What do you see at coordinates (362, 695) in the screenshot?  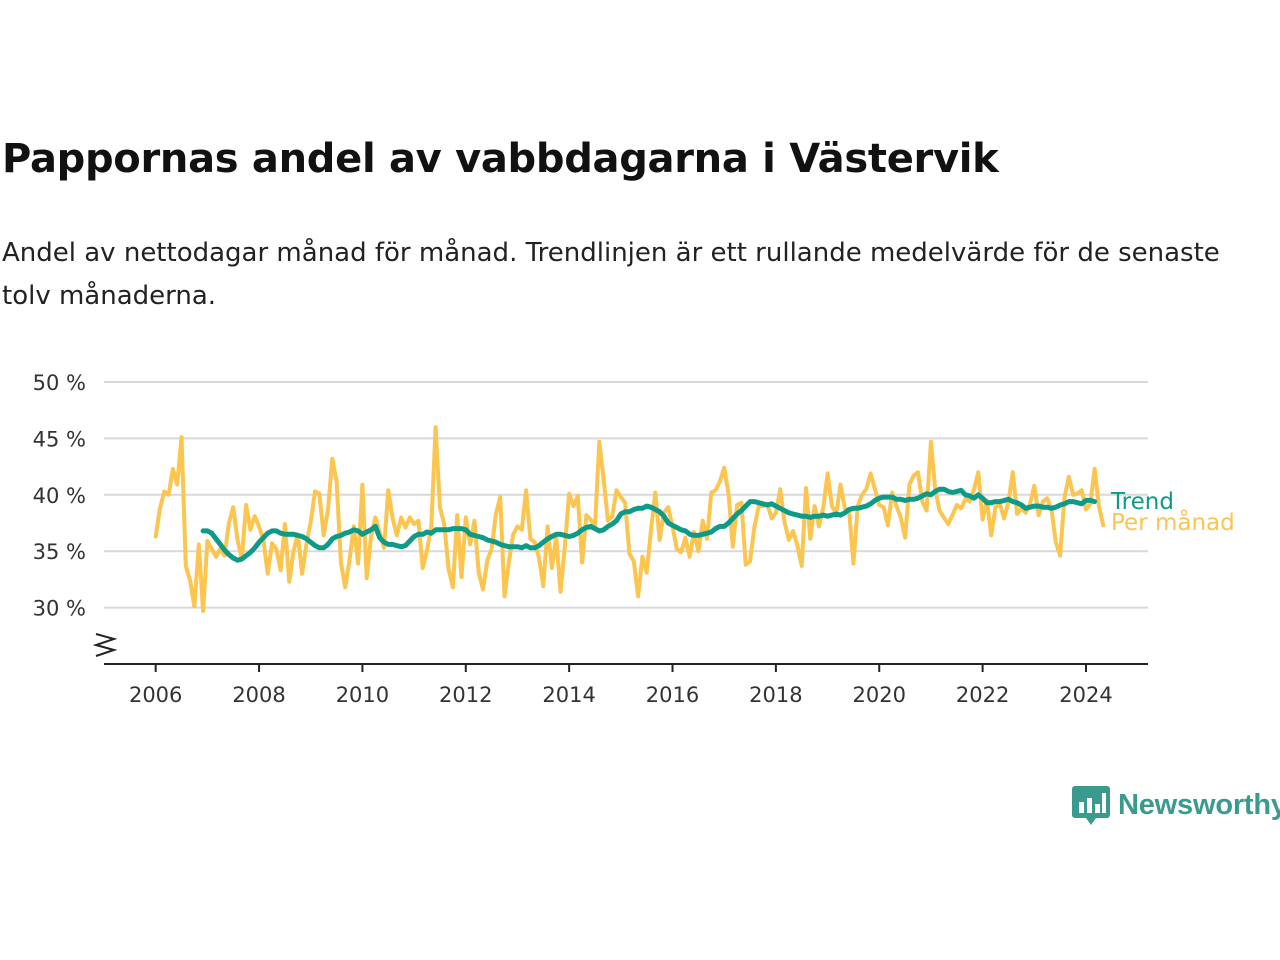 I see `x-tick-label: 2010` at bounding box center [362, 695].